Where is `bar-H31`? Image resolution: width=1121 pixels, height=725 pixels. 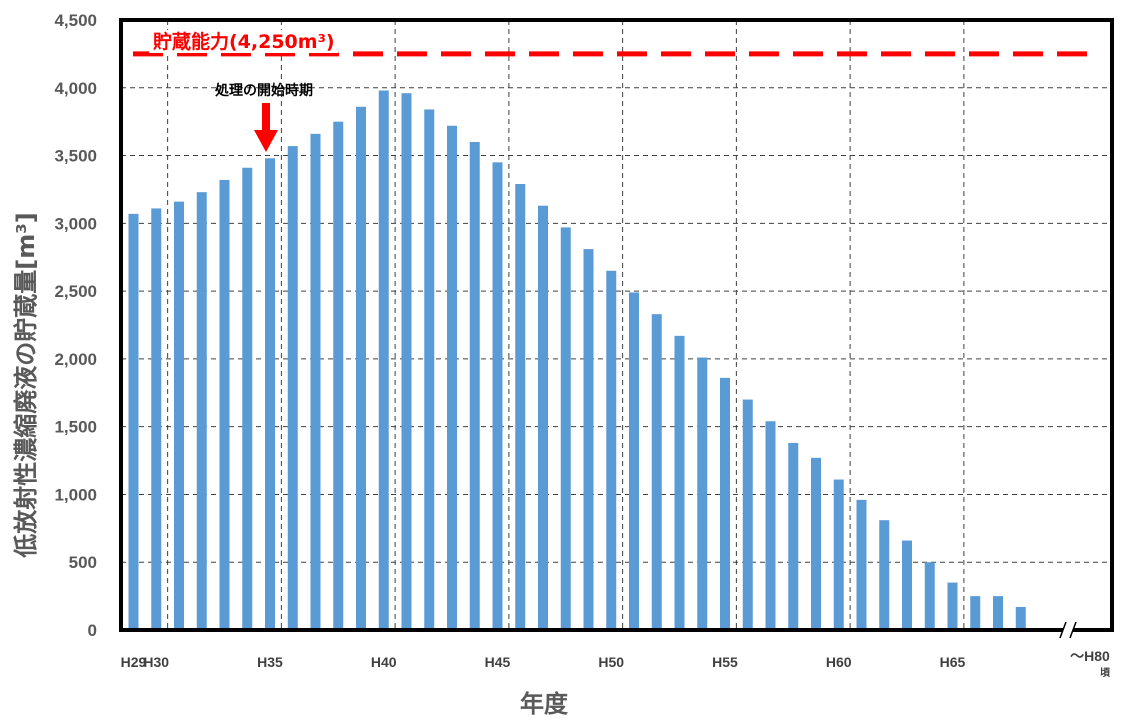 bar-H31 is located at coordinates (179, 415).